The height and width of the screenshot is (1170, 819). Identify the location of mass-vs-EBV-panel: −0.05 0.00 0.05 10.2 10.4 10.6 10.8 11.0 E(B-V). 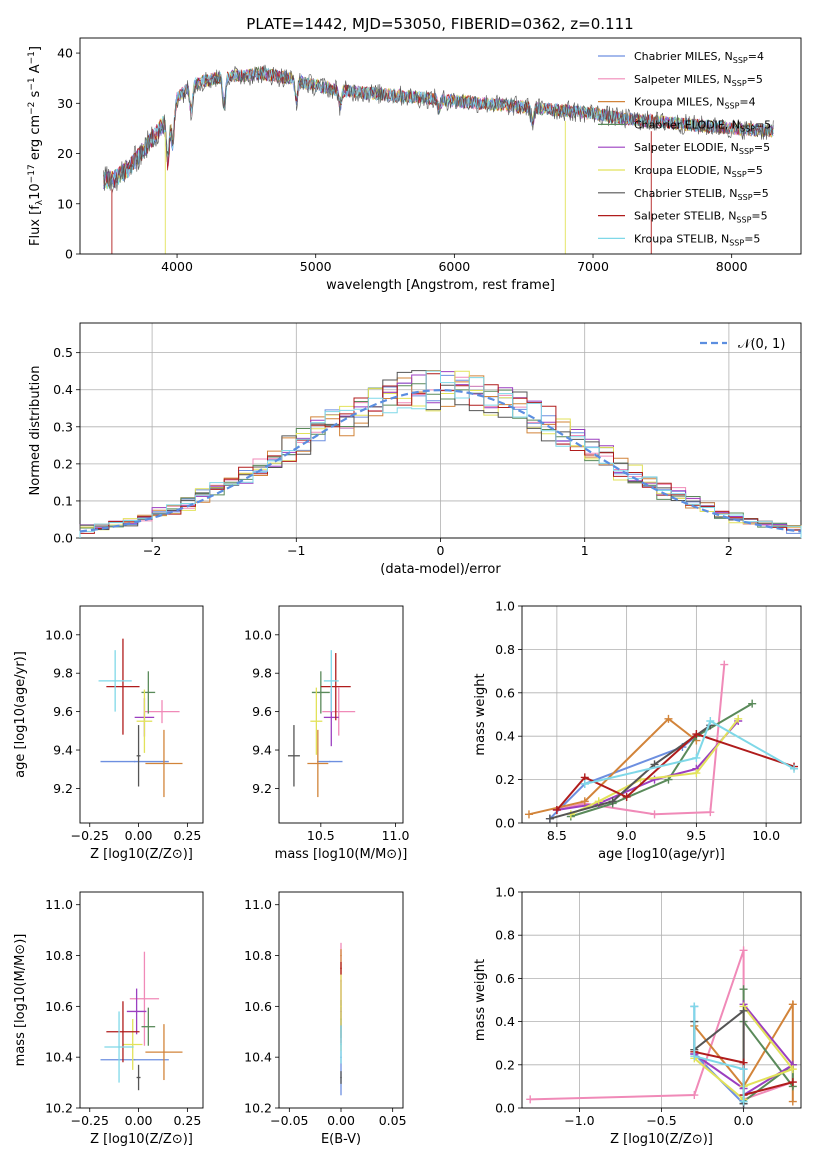
(325, 1019).